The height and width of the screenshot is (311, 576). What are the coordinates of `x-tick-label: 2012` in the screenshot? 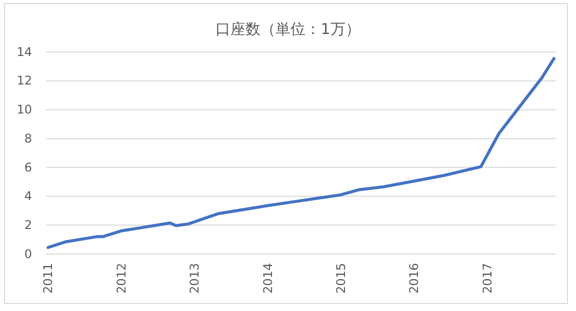 It's located at (121, 278).